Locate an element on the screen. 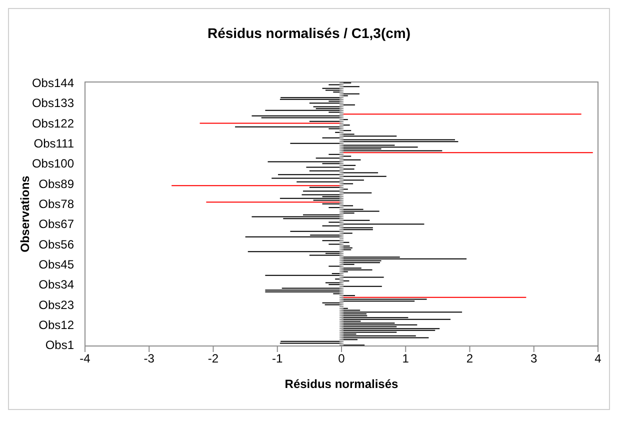 The height and width of the screenshot is (427, 617). x-tick-label: -4 is located at coordinates (85, 359).